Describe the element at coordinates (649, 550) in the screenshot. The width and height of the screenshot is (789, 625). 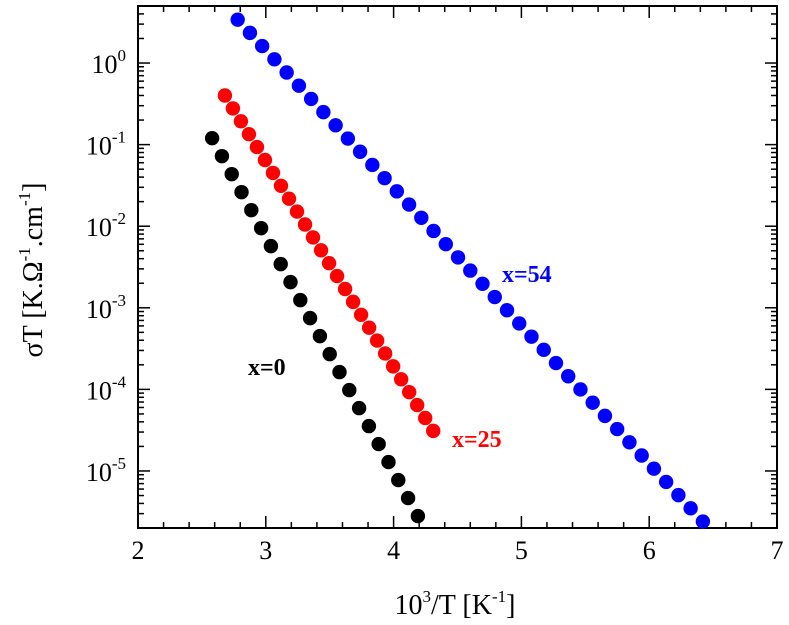
I see `x-tick-label: 6` at that location.